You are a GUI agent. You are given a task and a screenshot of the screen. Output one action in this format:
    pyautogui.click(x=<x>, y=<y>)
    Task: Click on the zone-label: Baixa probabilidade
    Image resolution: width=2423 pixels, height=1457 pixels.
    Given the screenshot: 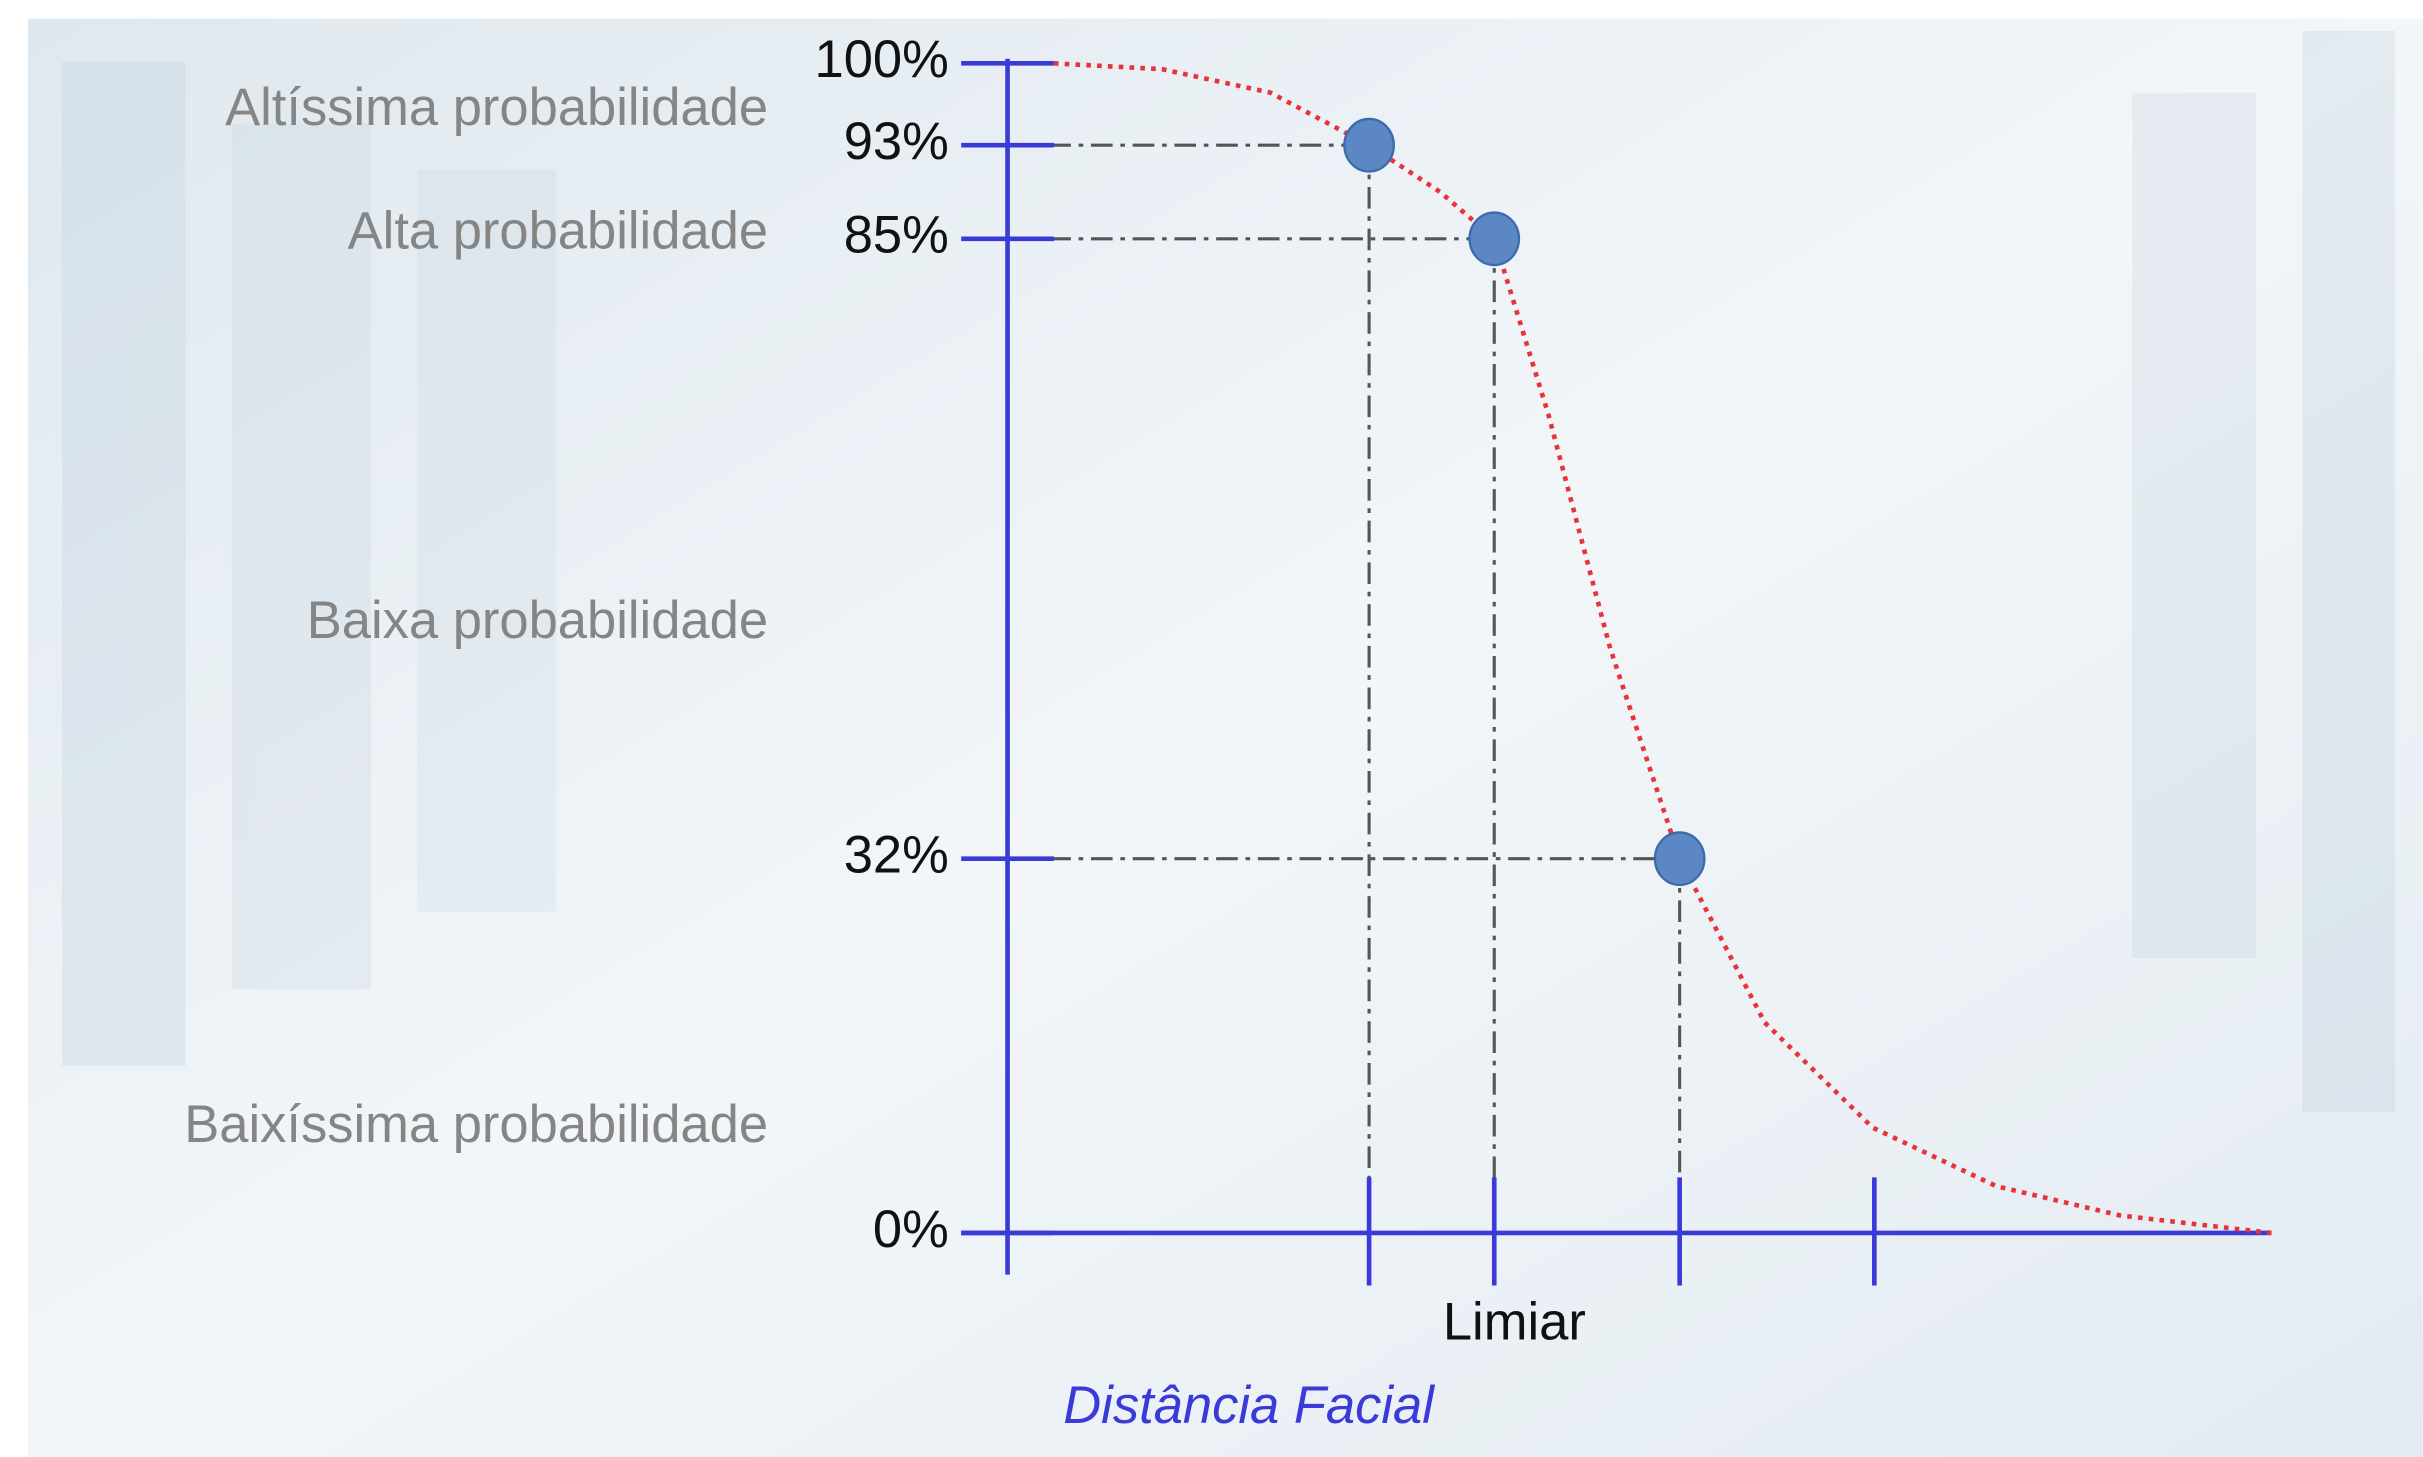 What is the action you would take?
    pyautogui.click(x=537, y=620)
    